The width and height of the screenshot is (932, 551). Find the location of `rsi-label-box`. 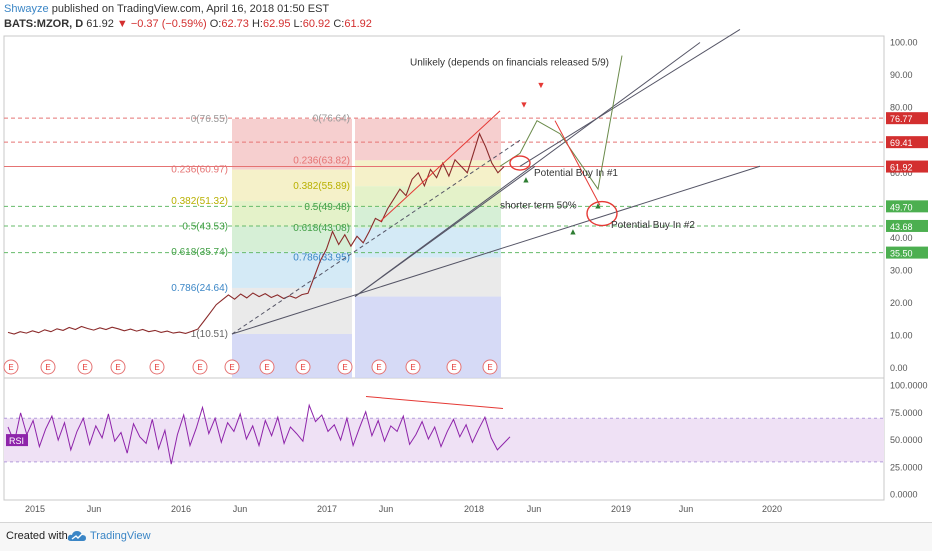

rsi-label-box is located at coordinates (17, 440).